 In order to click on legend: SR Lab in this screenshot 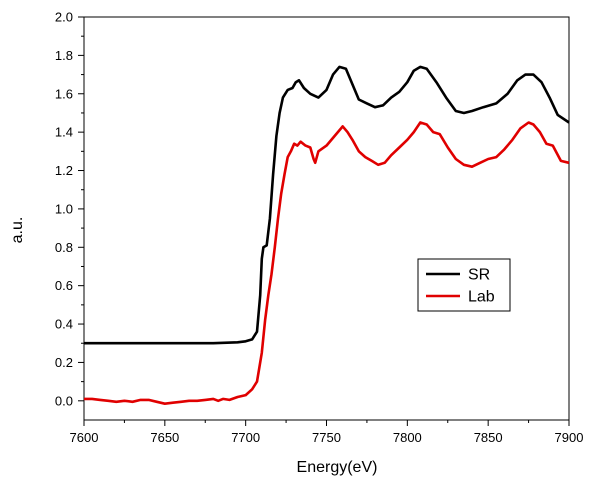, I will do `click(464, 285)`.